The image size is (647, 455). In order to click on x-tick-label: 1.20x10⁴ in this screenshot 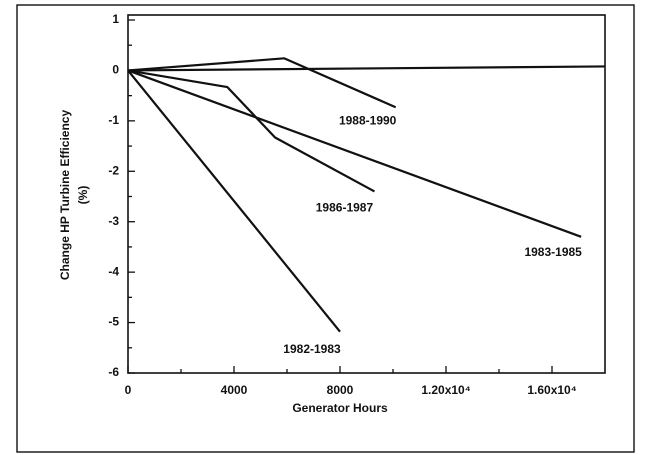, I will do `click(445, 390)`.